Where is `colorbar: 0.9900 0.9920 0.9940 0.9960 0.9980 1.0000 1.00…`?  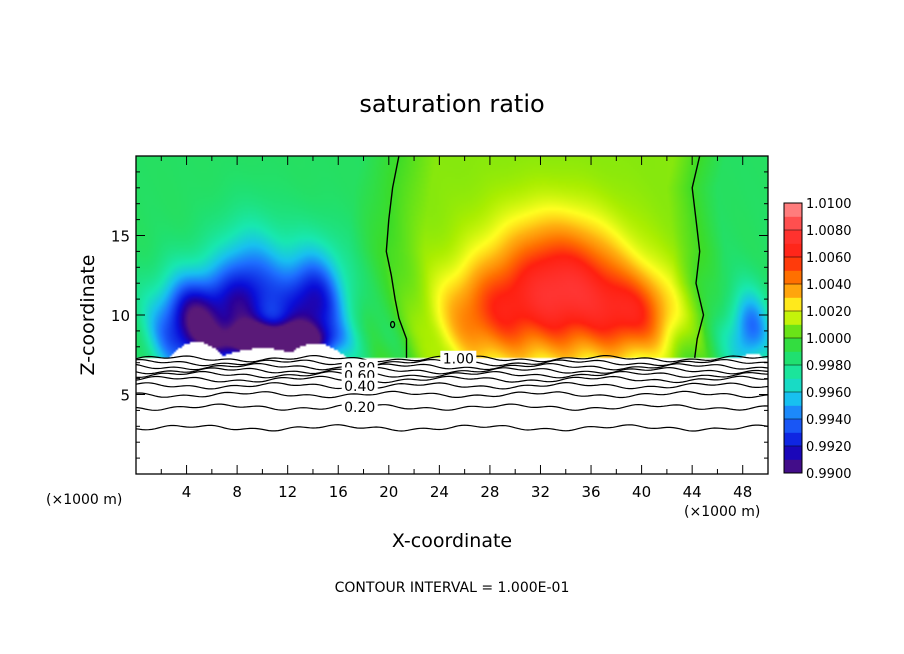 colorbar: 0.9900 0.9920 0.9940 0.9960 0.9980 1.0000 1.00… is located at coordinates (817, 339).